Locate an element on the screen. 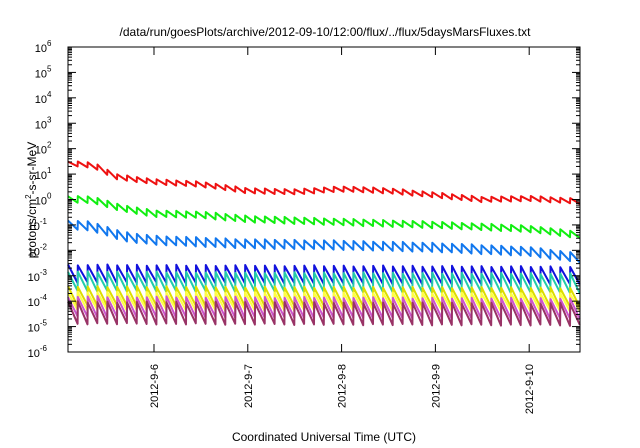  y-tick-exp: -4 is located at coordinates (44, 297).